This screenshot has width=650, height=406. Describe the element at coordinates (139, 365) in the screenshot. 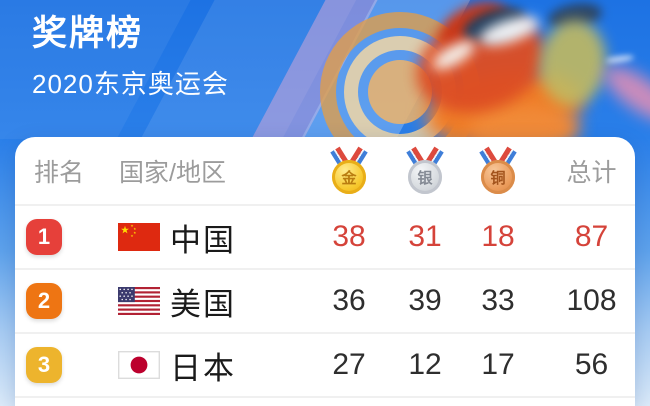

I see `flag-japan-icon` at that location.